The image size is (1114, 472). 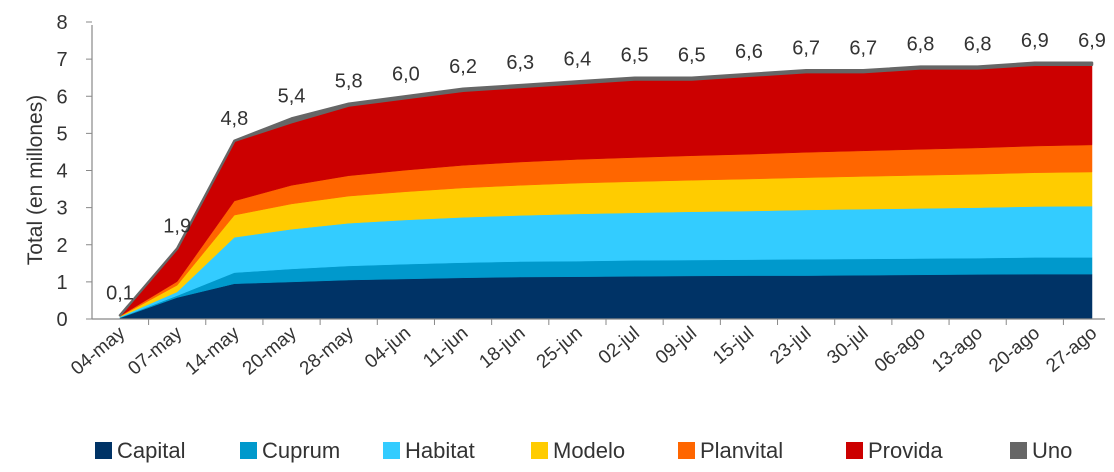 I want to click on x-tick-label: 20-may, so click(x=270, y=350).